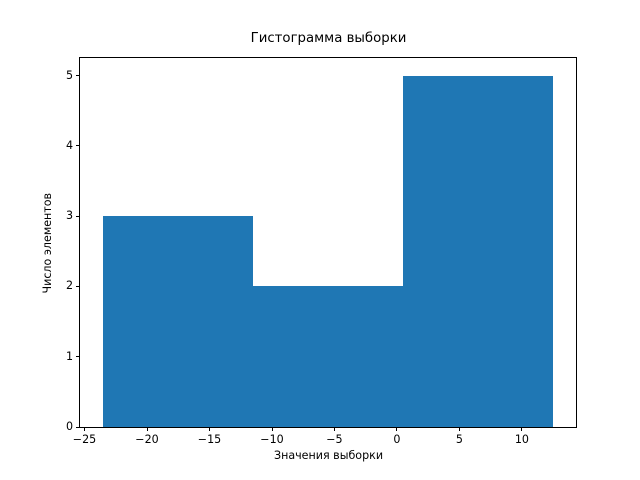 This screenshot has width=640, height=480. Describe the element at coordinates (69, 286) in the screenshot. I see `y-tick-label: 2` at that location.